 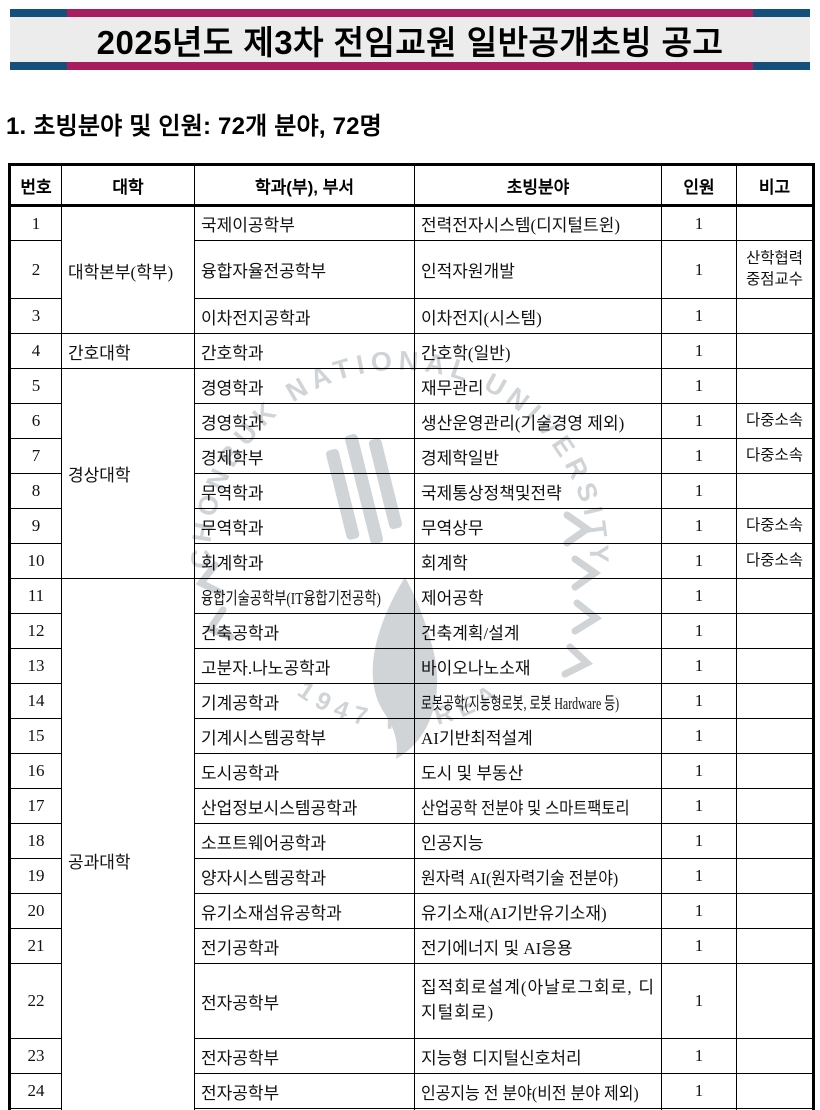 What do you see at coordinates (35, 771) in the screenshot?
I see `cell-no: 16` at bounding box center [35, 771].